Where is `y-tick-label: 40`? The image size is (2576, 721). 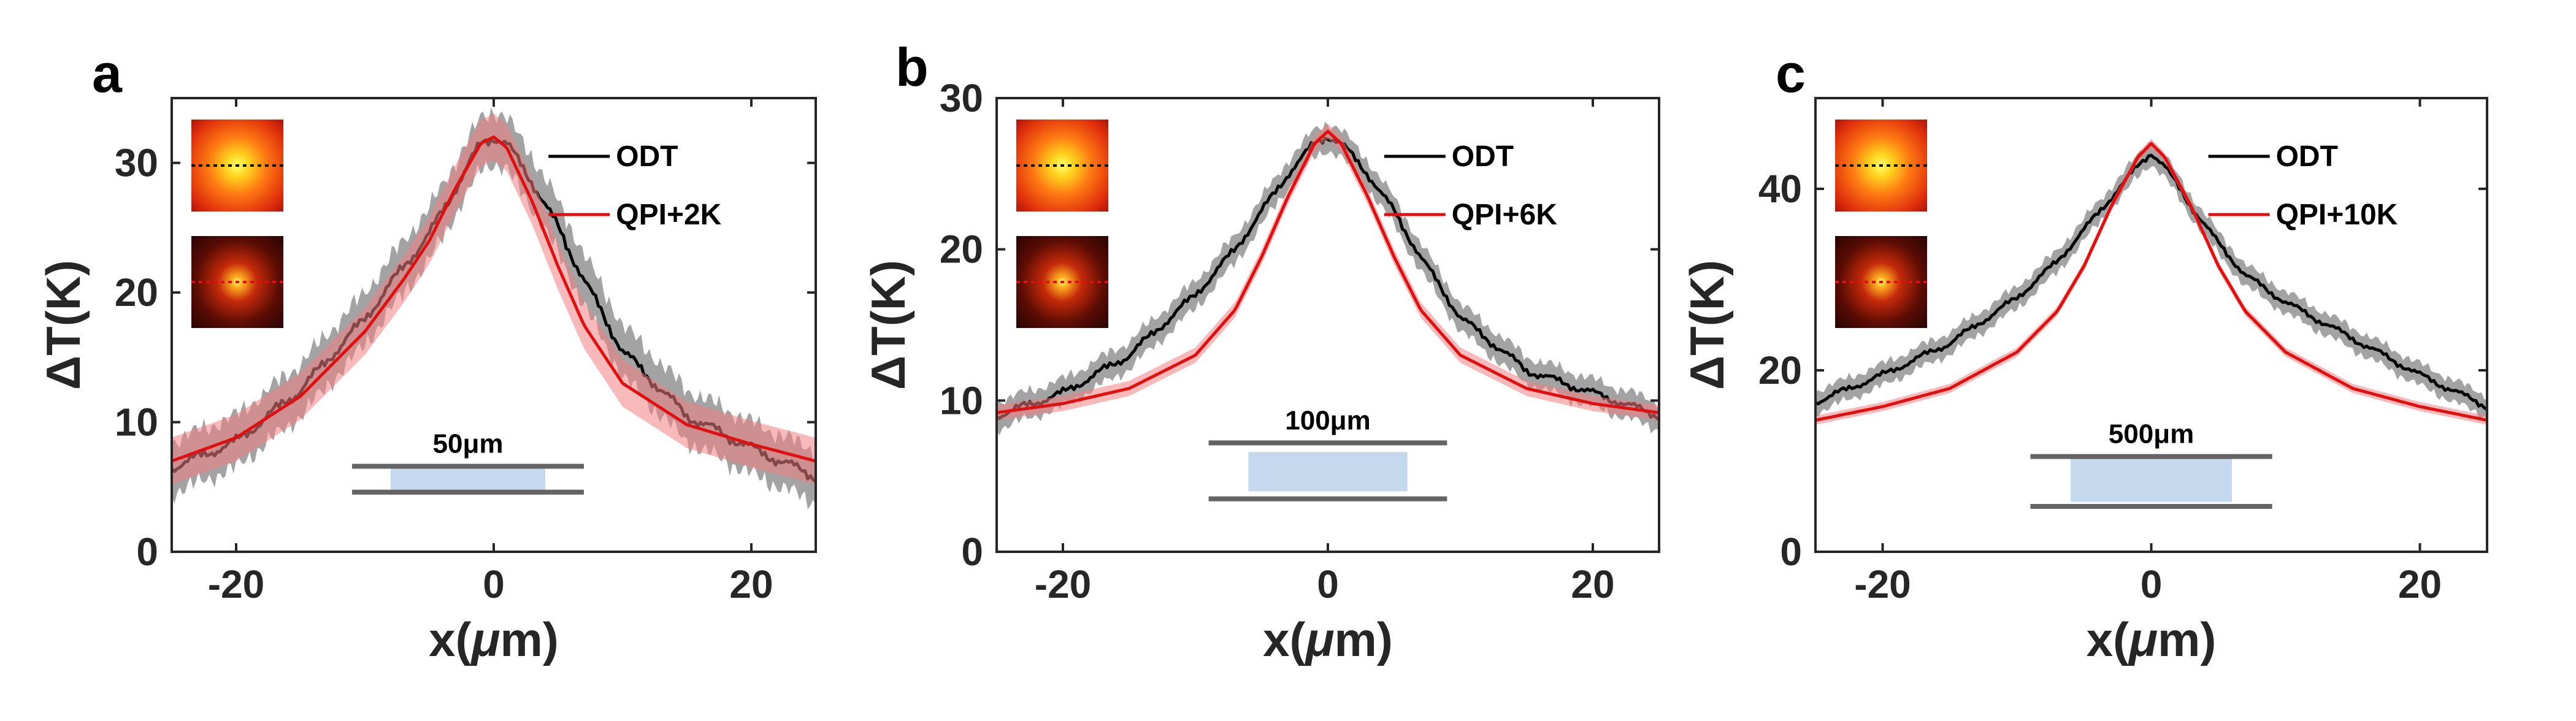
y-tick-label: 40 is located at coordinates (1780, 189).